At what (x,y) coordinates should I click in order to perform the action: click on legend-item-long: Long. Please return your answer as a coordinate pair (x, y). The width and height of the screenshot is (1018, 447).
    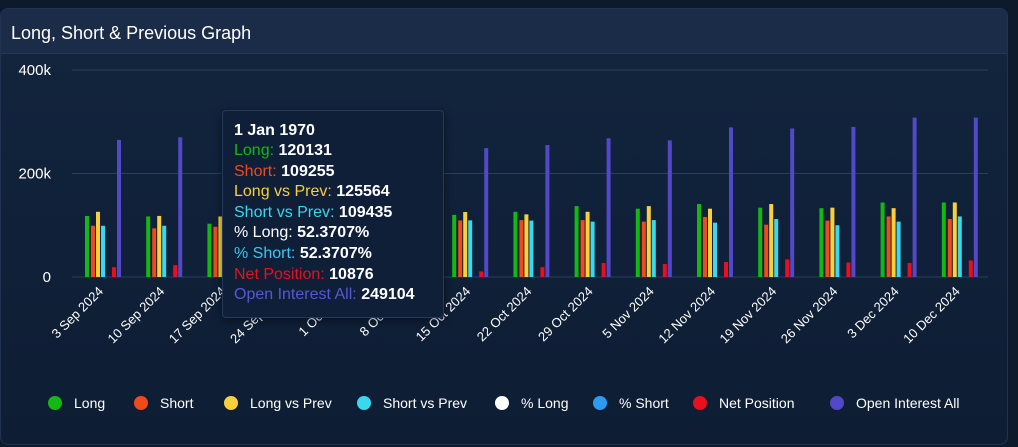
    Looking at the image, I should click on (76, 403).